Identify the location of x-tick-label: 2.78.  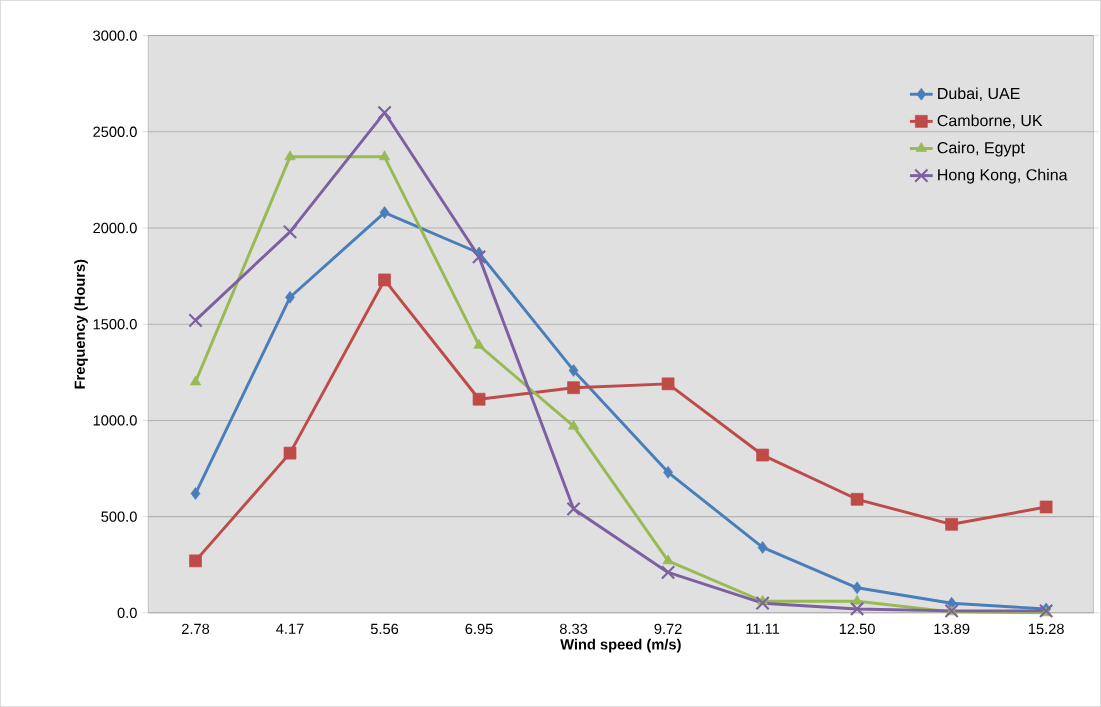
(195, 629).